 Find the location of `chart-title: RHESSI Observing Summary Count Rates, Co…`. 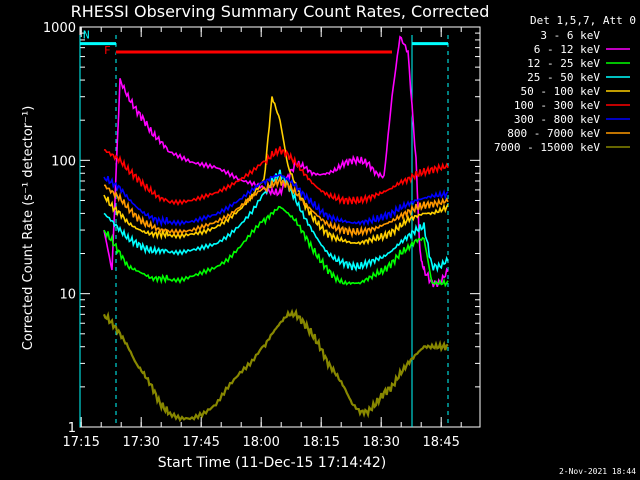

chart-title: RHESSI Observing Summary Count Rates, Co… is located at coordinates (280, 11).